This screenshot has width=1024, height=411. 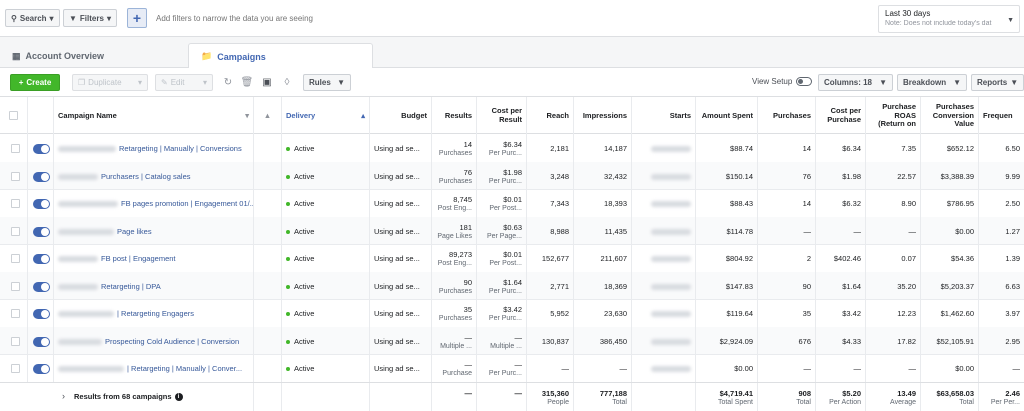 I want to click on campaign-name-cell: Prospecting Cold Audience | Conversion, so click(x=154, y=340).